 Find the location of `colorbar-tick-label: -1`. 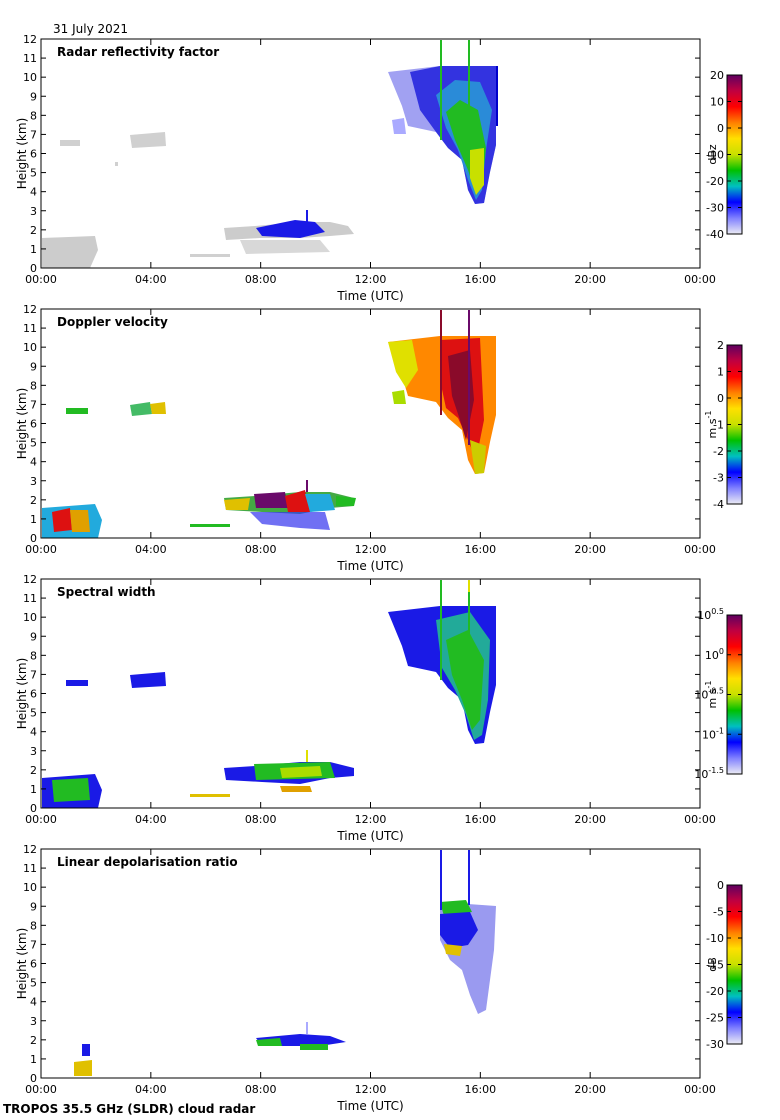

colorbar-tick-label: -1 is located at coordinates (718, 425).